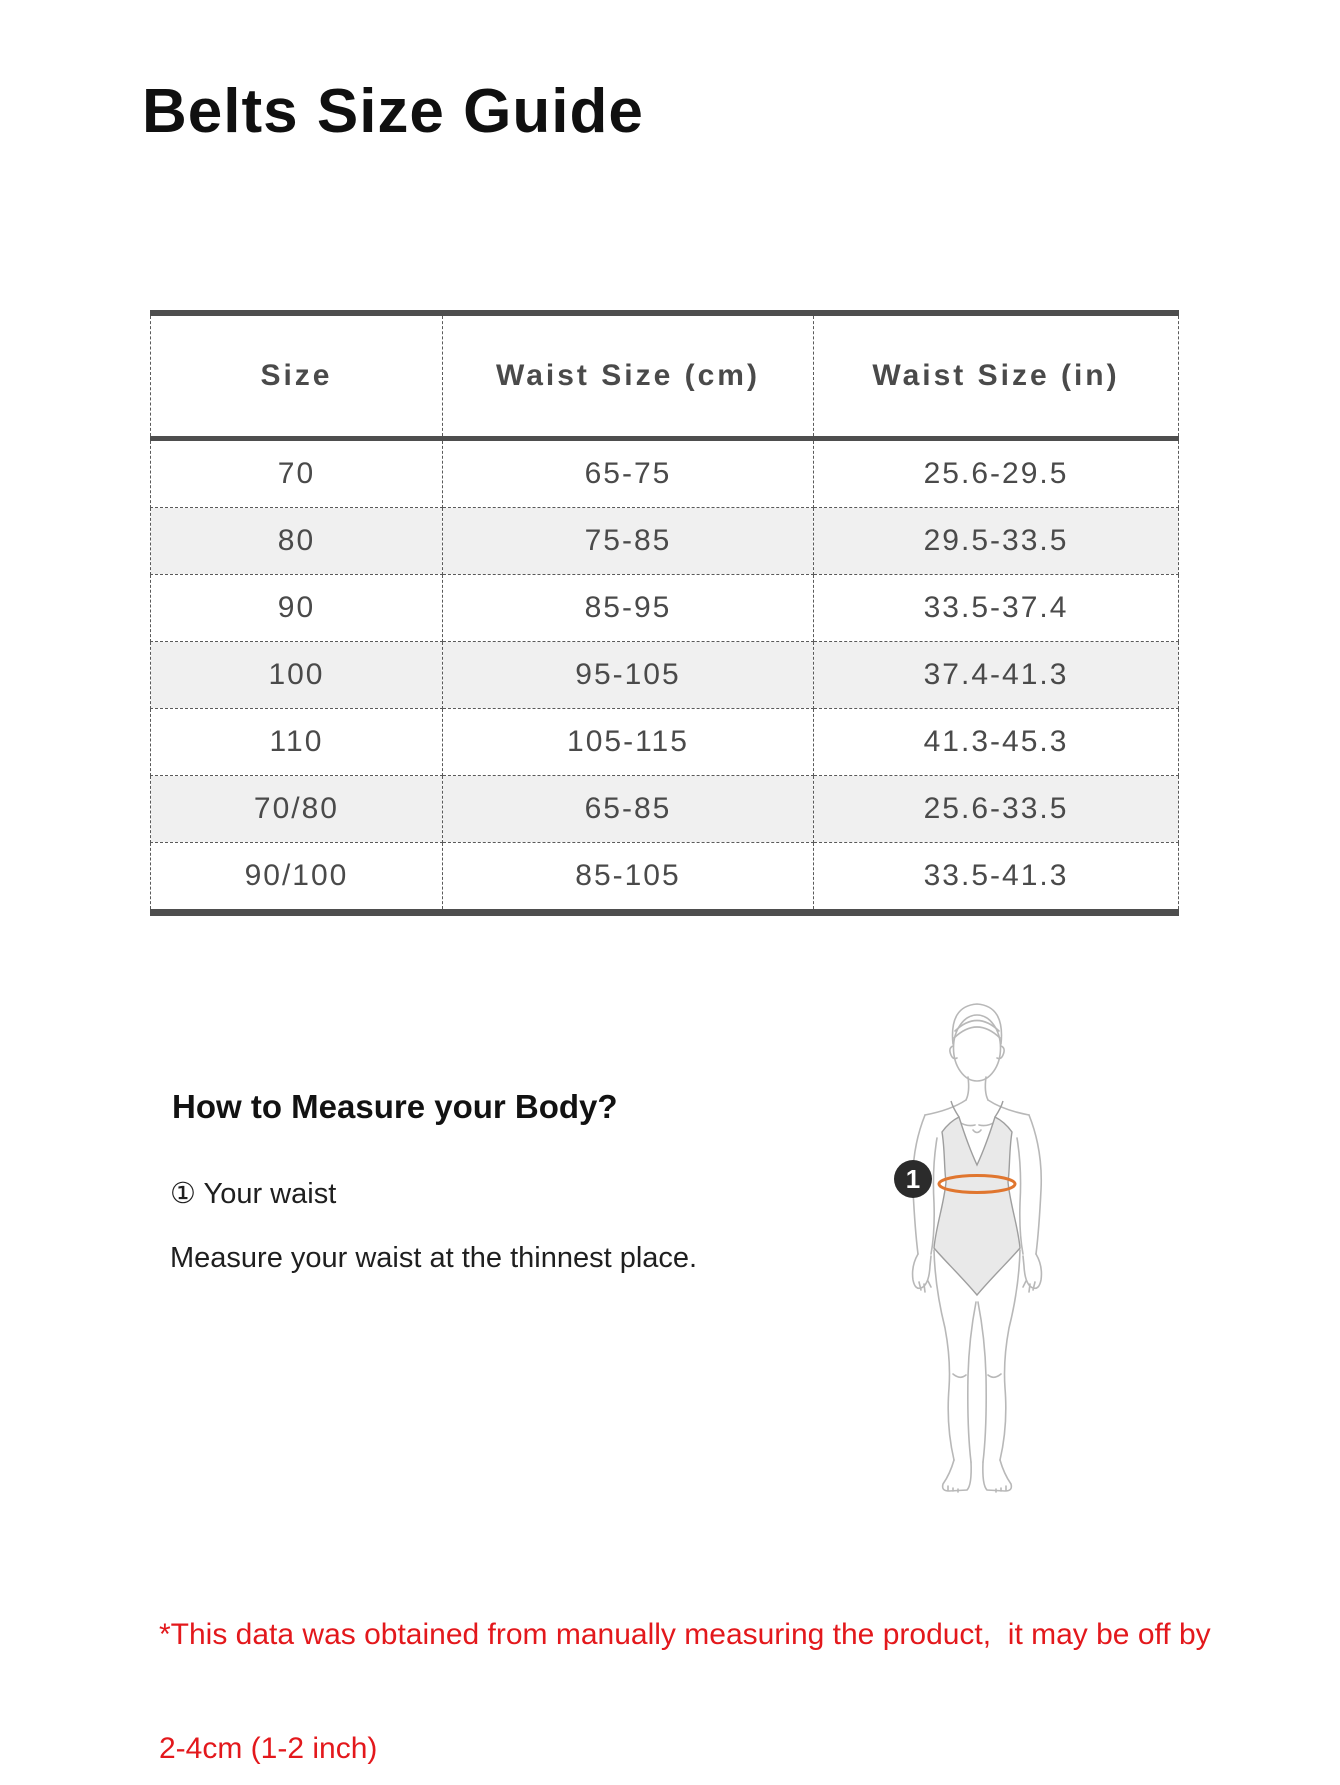 The height and width of the screenshot is (1785, 1340). What do you see at coordinates (996, 376) in the screenshot?
I see `column-header-waist-in: Waist Size (in)` at bounding box center [996, 376].